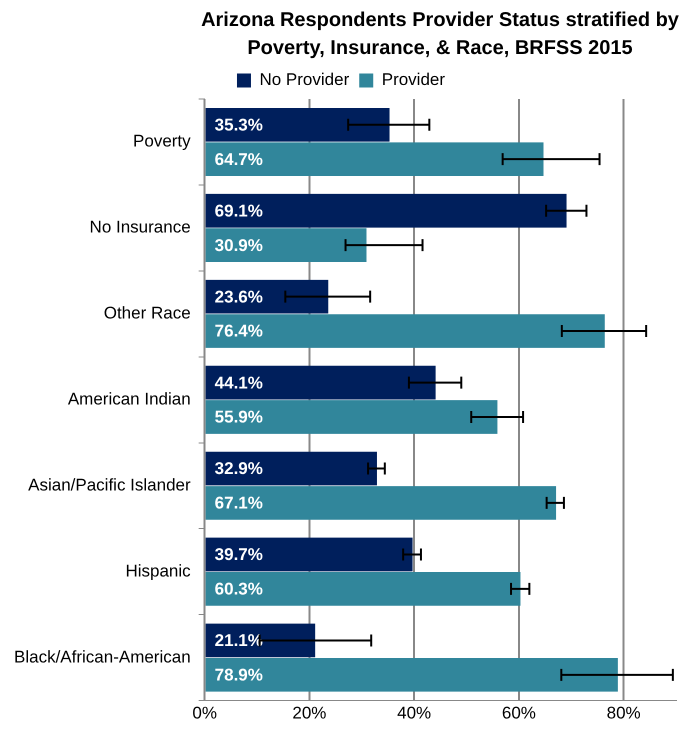 The image size is (686, 731). What do you see at coordinates (158, 570) in the screenshot?
I see `y-tick-label: Hispanic` at bounding box center [158, 570].